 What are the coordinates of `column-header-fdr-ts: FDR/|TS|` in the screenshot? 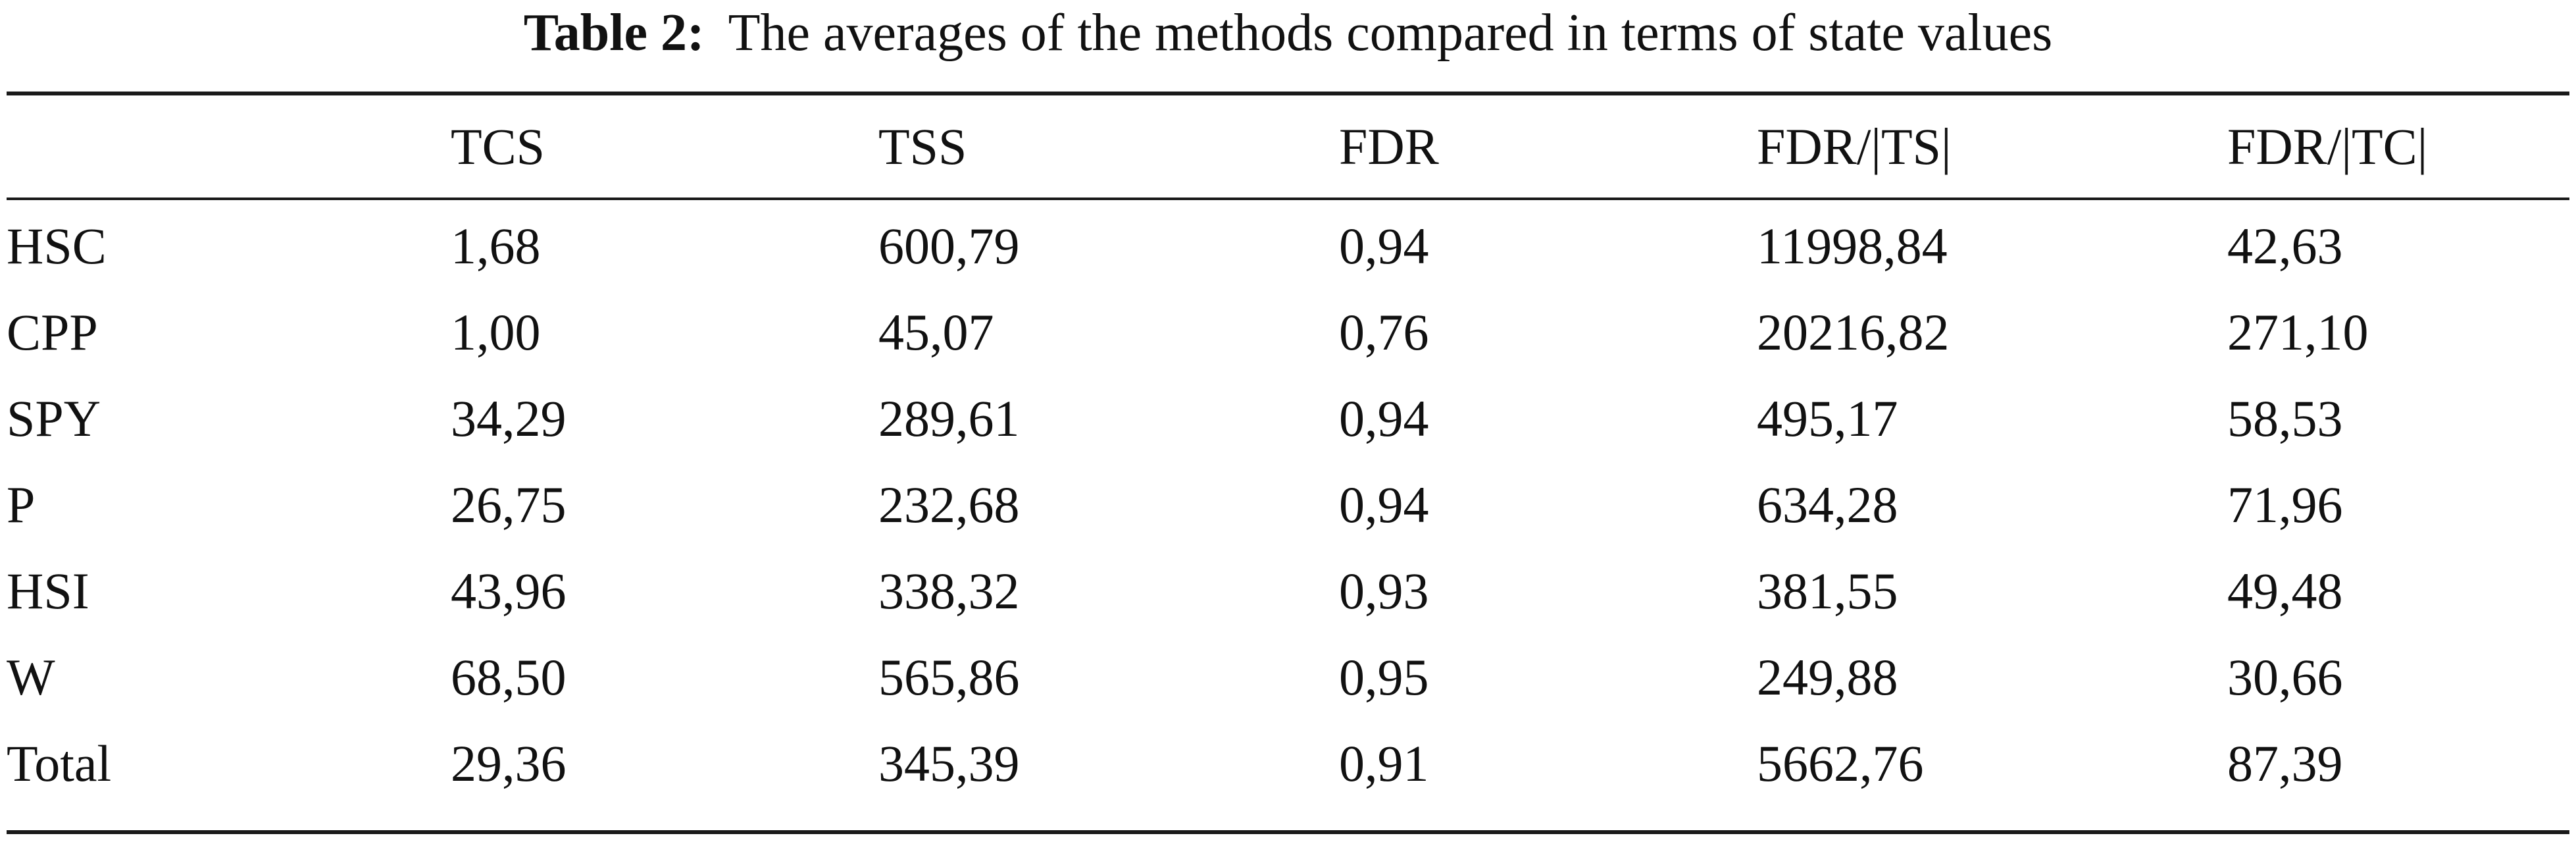 It's located at (1854, 146).